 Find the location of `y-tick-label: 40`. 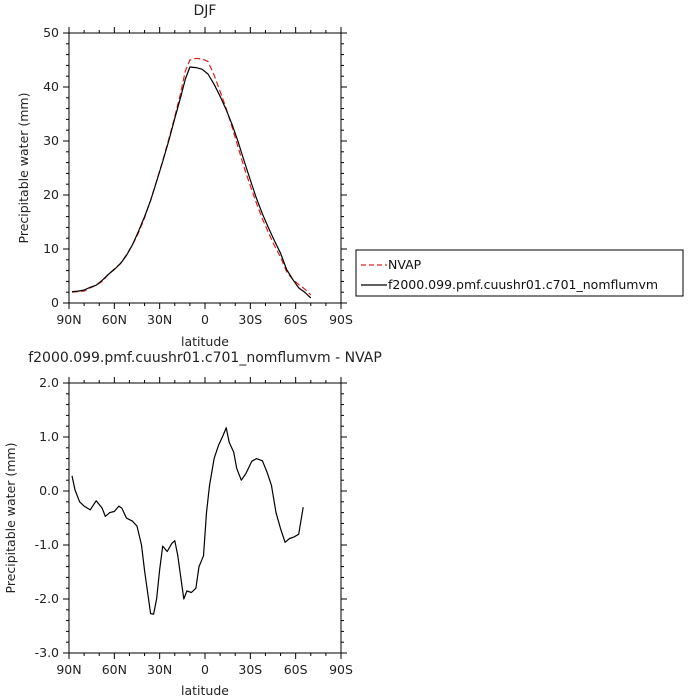

y-tick-label: 40 is located at coordinates (51, 86).